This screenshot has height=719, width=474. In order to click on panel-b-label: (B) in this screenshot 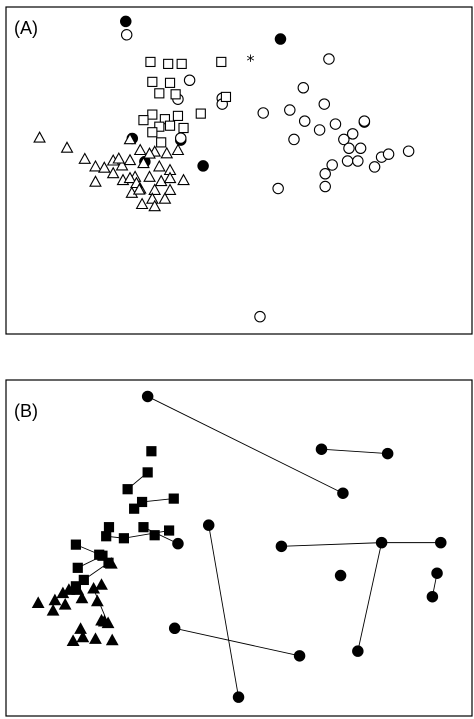, I will do `click(26, 411)`.